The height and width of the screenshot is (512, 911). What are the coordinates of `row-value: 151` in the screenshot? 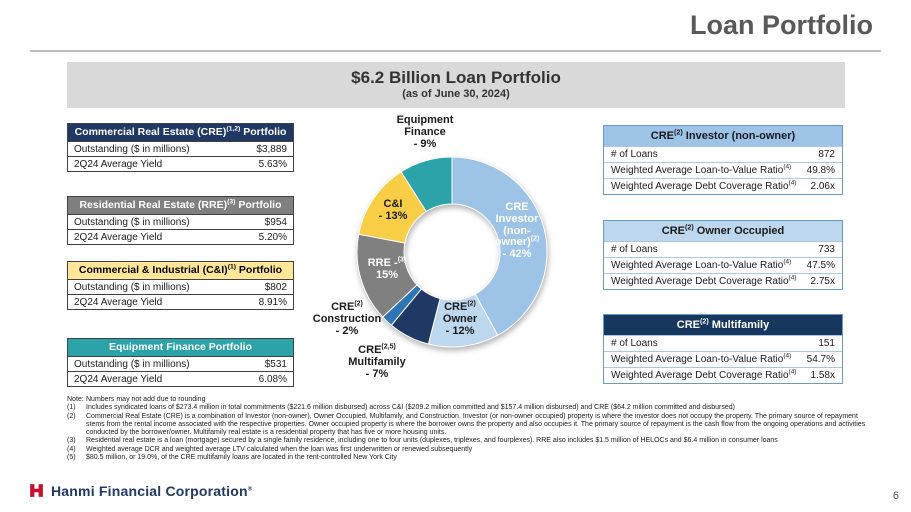 It's located at (826, 343).